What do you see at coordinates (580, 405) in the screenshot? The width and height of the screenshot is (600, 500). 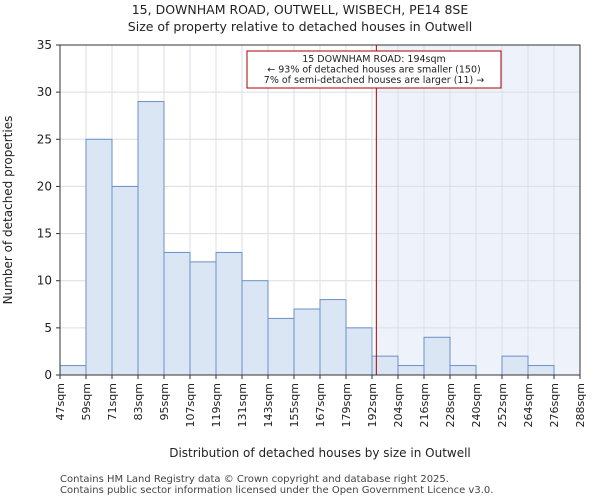 I see `x-tick-label: 288sqm` at bounding box center [580, 405].